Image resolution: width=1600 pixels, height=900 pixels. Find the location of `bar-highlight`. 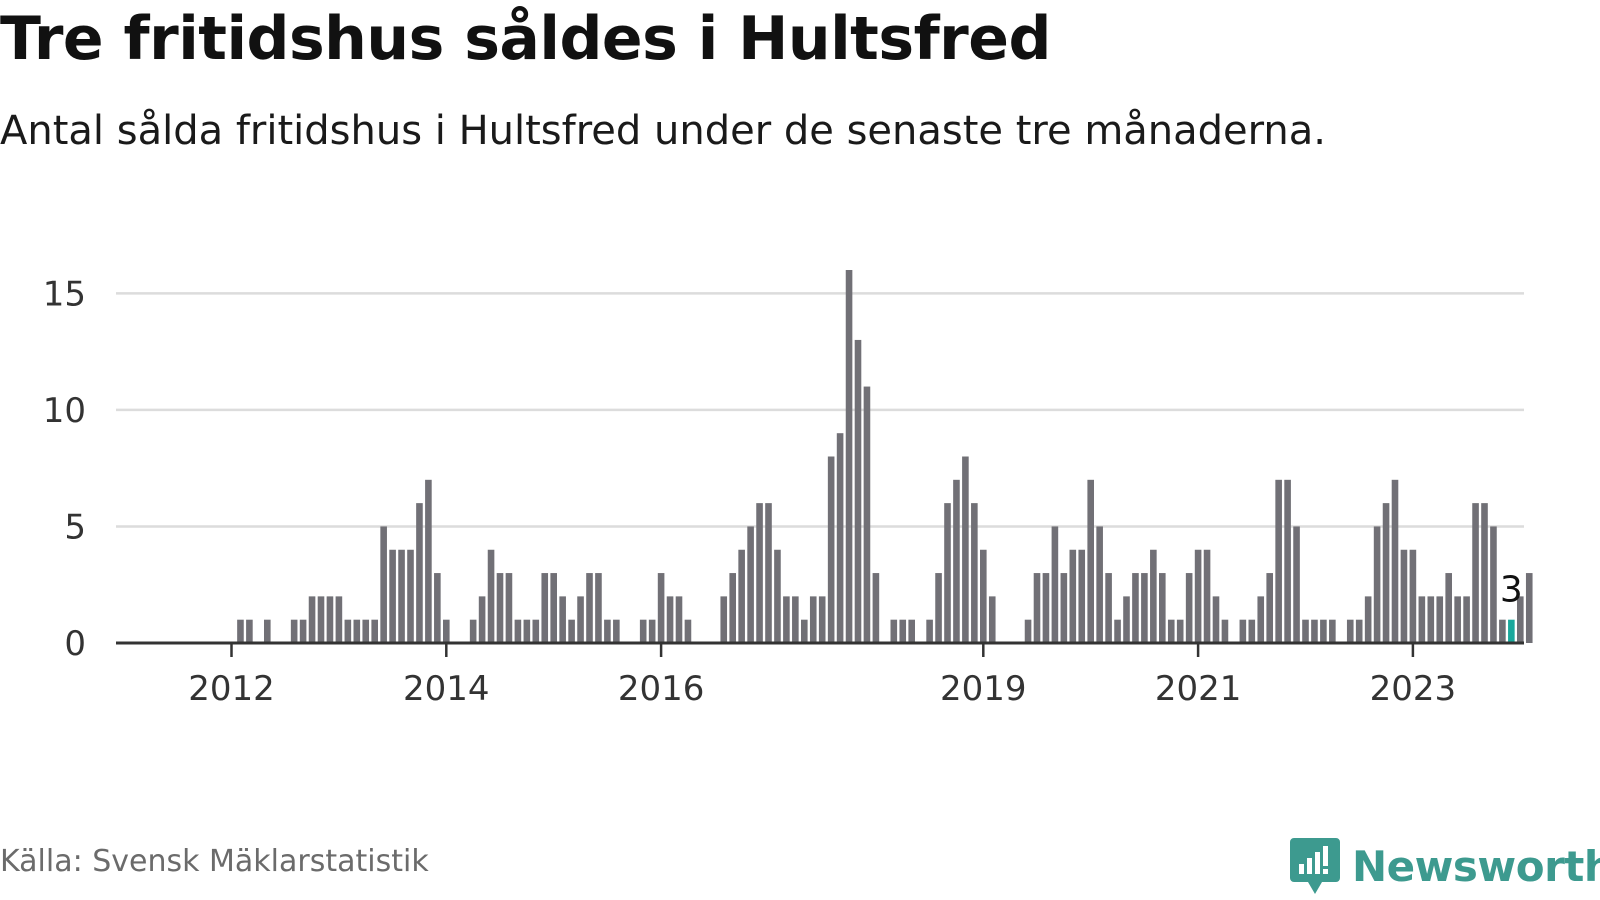

bar-highlight is located at coordinates (1511, 631).